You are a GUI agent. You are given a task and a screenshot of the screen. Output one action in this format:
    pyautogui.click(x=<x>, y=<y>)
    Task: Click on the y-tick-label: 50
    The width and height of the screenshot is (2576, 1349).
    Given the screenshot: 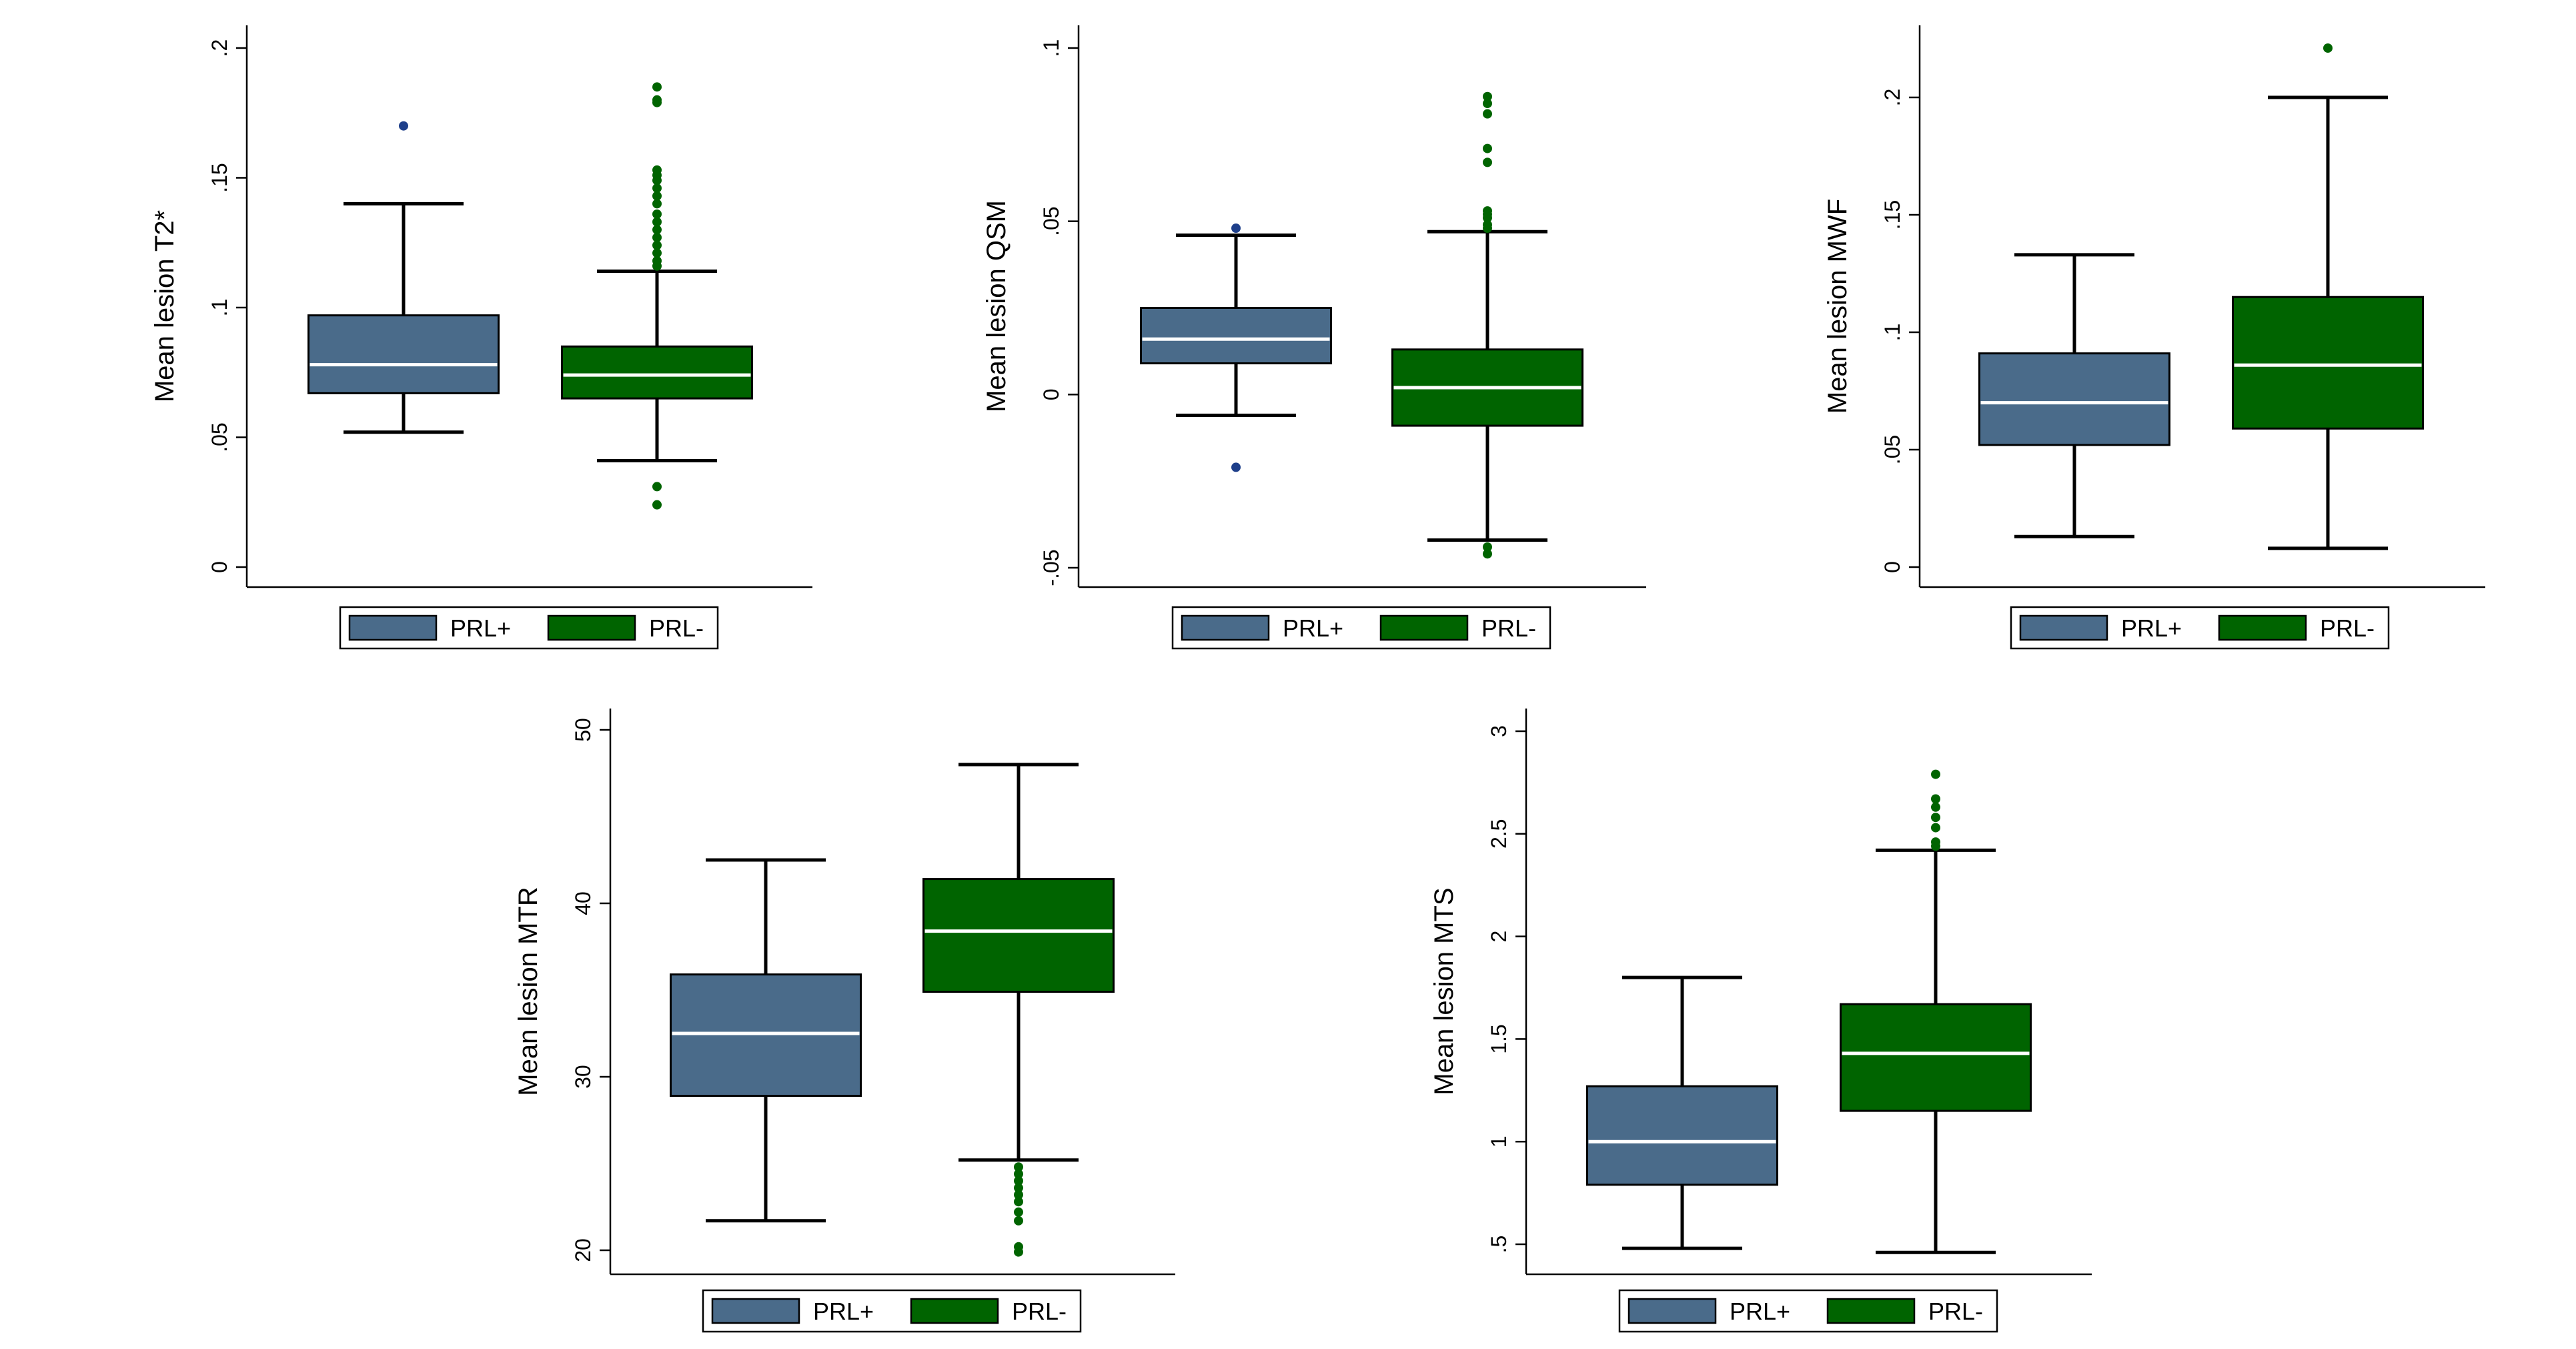 What is the action you would take?
    pyautogui.click(x=583, y=730)
    